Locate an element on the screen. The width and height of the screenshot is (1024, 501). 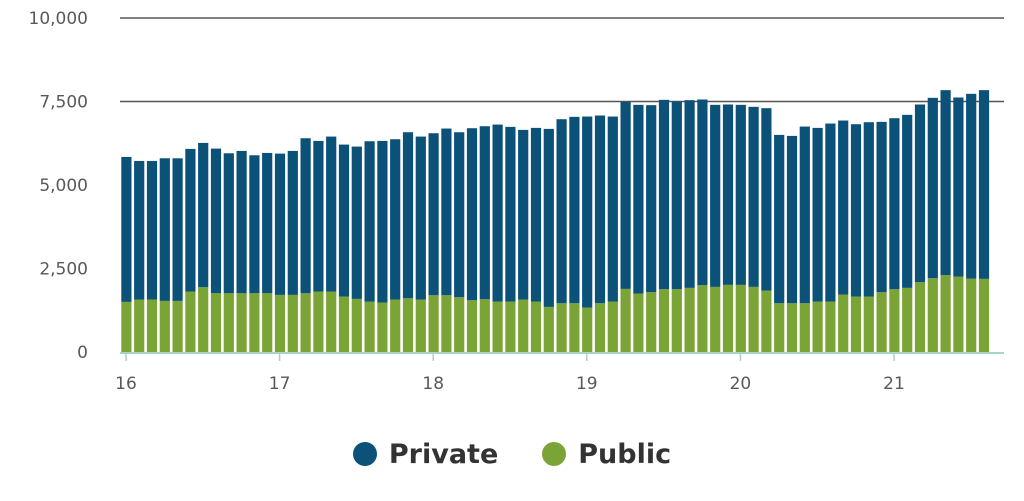
x-tick-label: 19 is located at coordinates (587, 384).